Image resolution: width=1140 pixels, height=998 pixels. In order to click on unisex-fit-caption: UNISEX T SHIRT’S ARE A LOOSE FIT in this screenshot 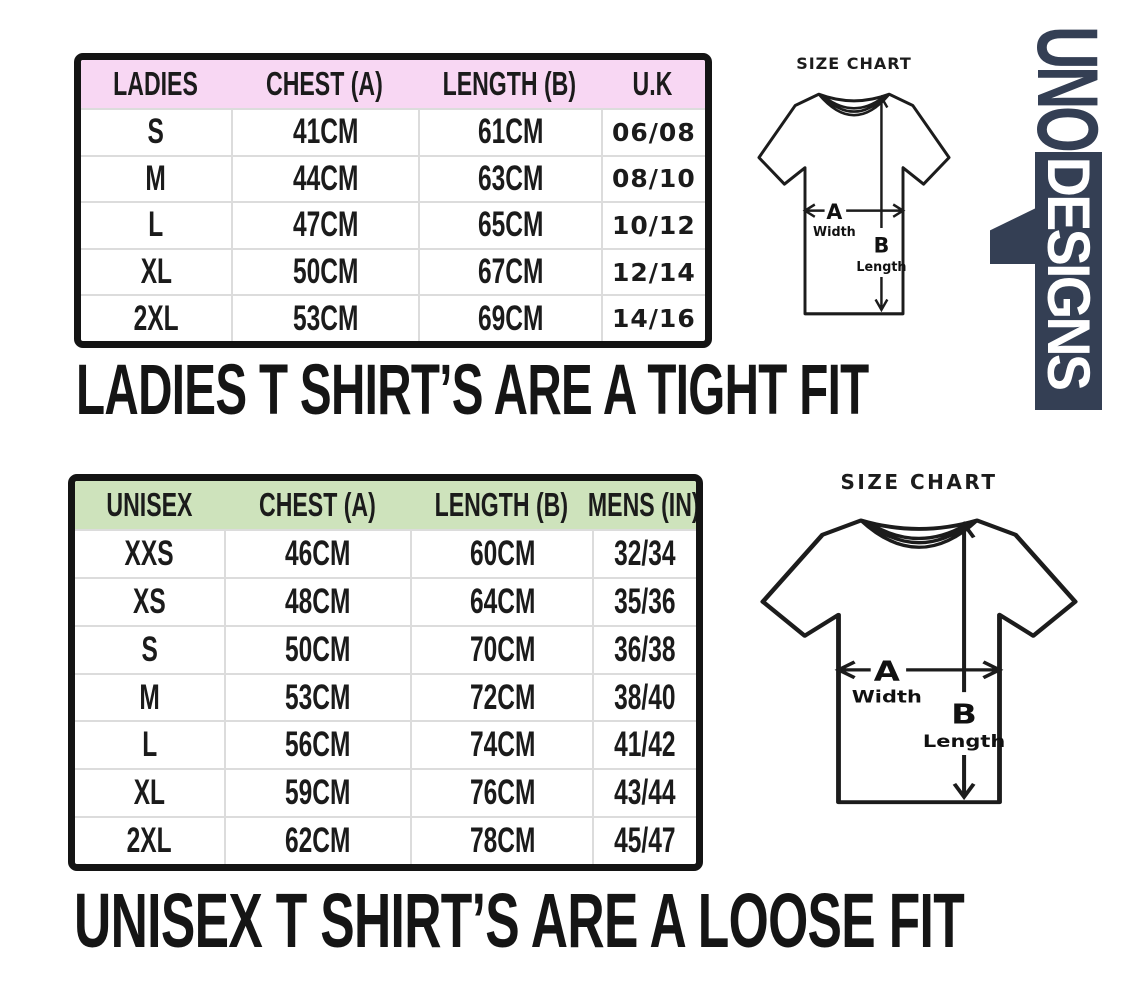, I will do `click(607, 921)`.